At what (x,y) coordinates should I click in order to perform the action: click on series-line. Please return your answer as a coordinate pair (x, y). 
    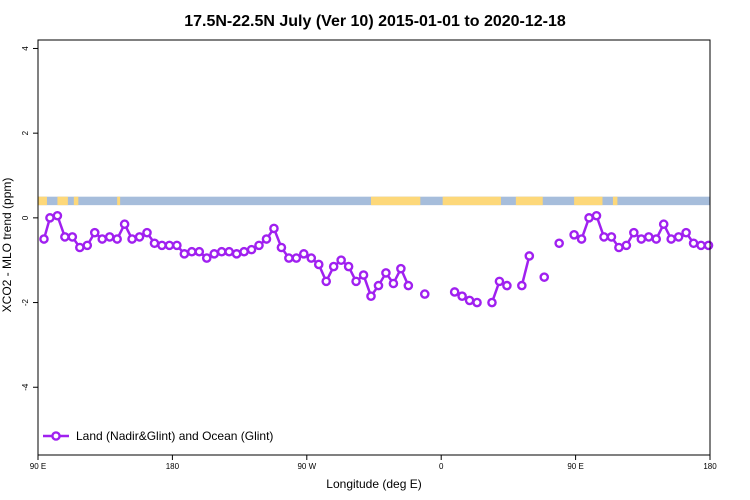
    Looking at the image, I should click on (525, 270).